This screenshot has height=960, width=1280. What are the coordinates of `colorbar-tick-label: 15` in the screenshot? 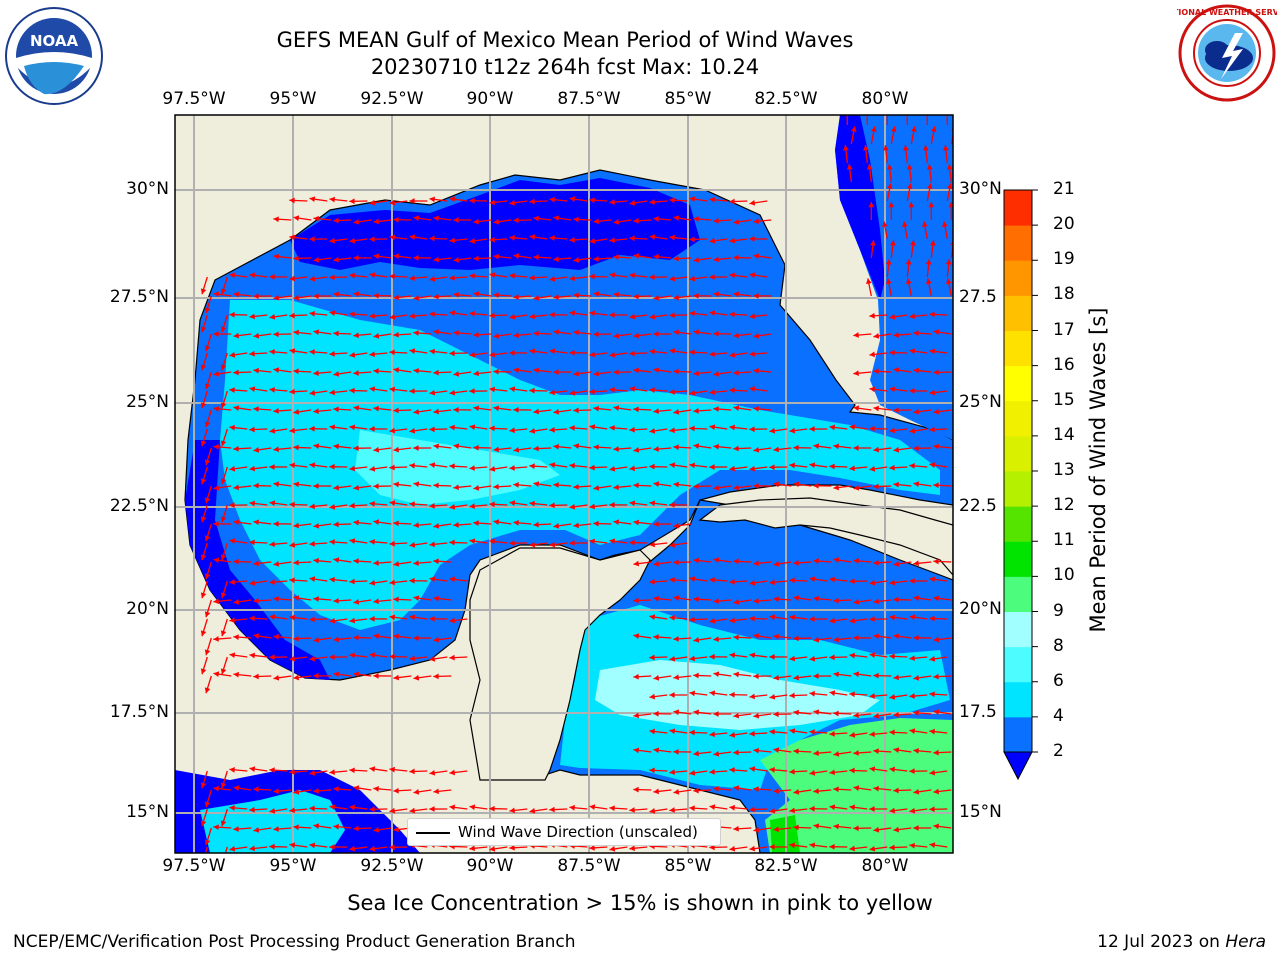 It's located at (1064, 399).